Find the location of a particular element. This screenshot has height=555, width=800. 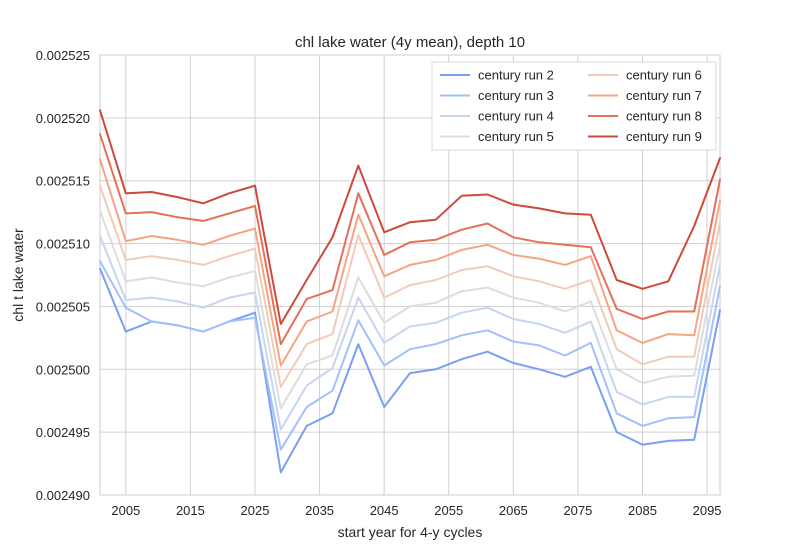

y-tick-label: 0.002515 is located at coordinates (63, 181).